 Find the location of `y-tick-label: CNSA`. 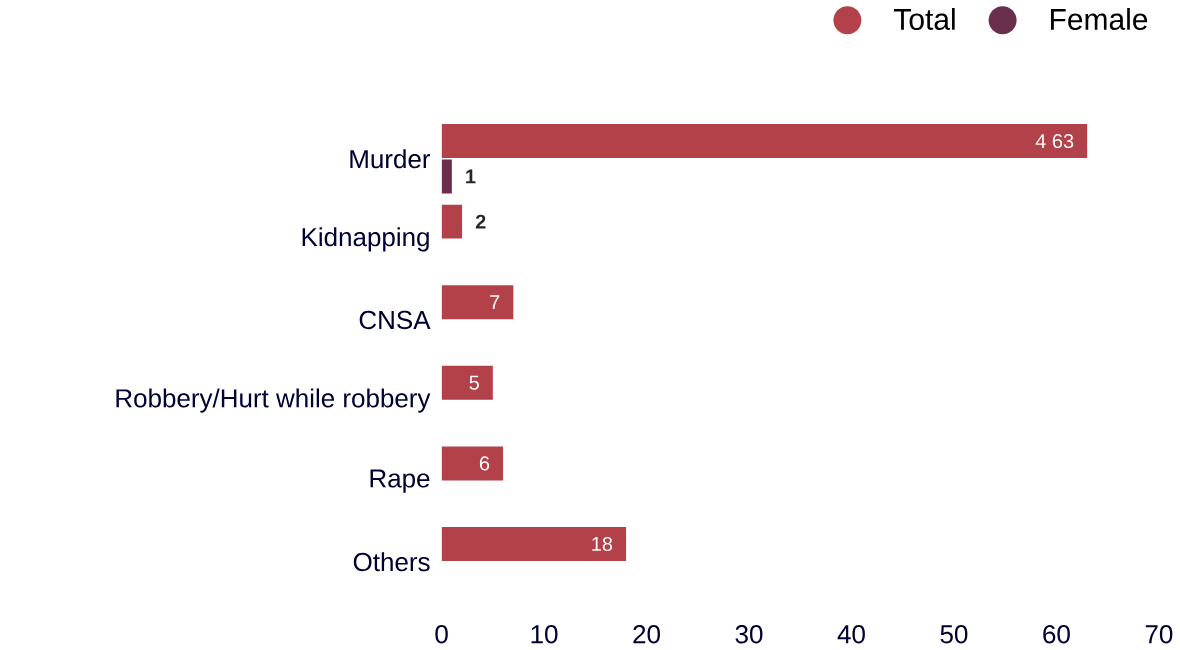

y-tick-label: CNSA is located at coordinates (395, 320).